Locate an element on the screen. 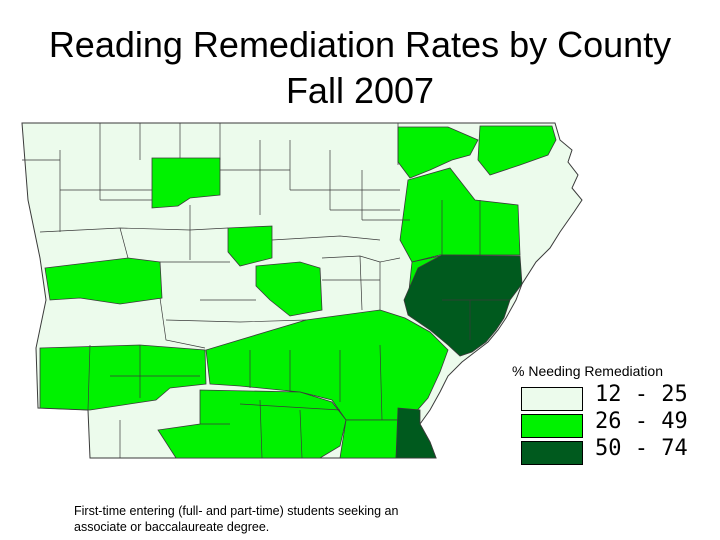  legend-item-low: 12 - 25 is located at coordinates (611, 397).